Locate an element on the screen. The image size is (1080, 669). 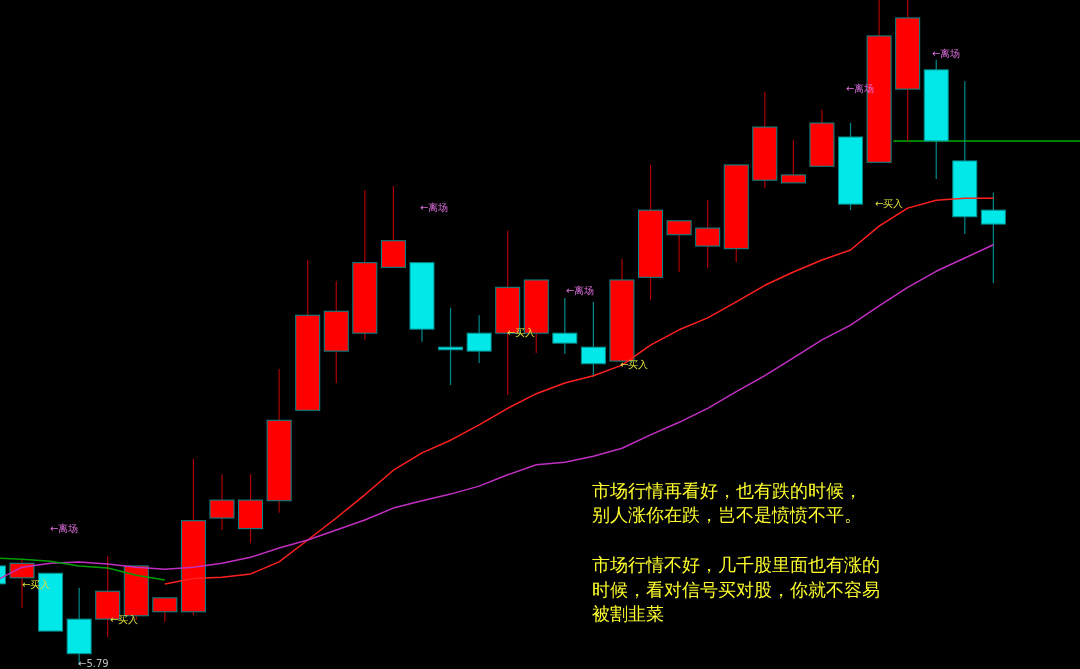
annotation: 市场行情不好，几千股里面也有涨的 is located at coordinates (736, 565).